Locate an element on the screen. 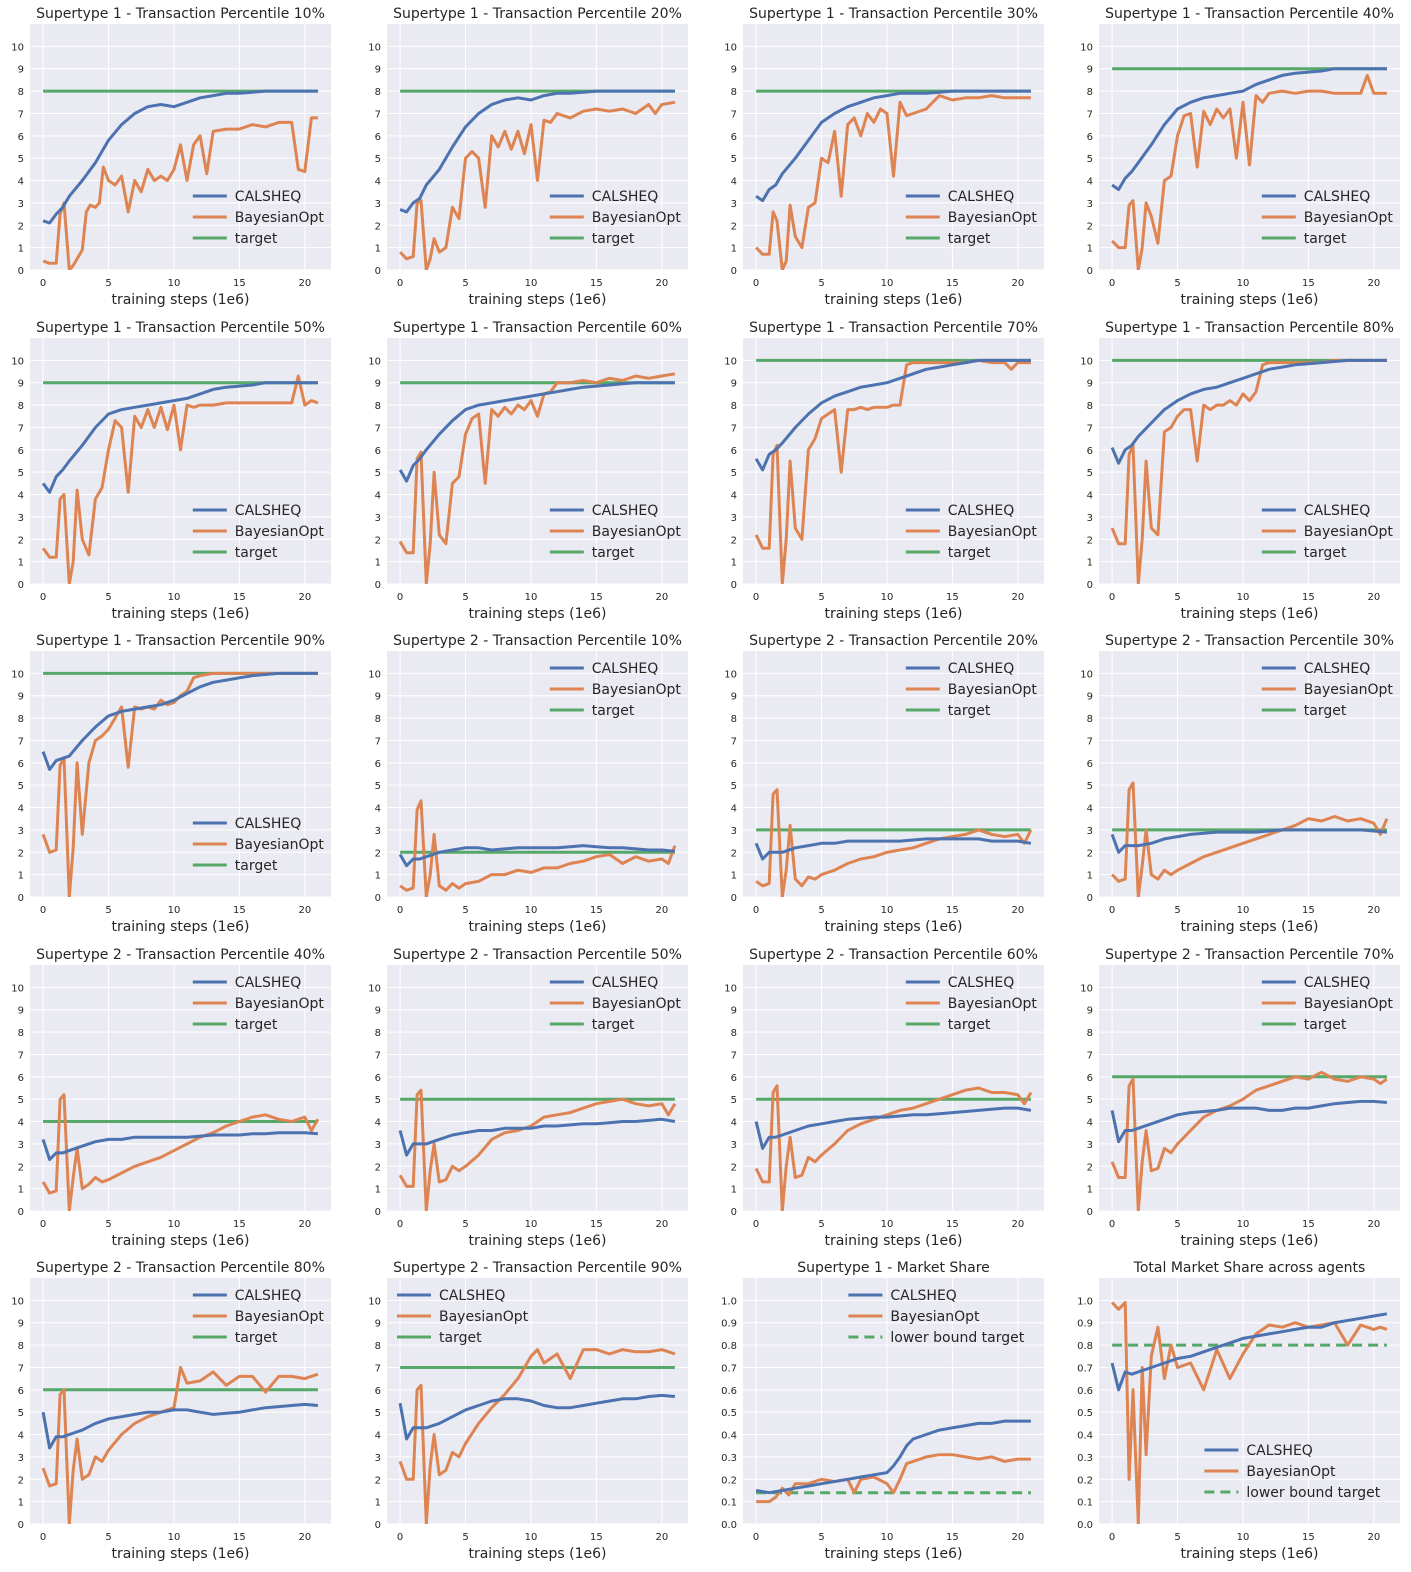  y-tick-label: 0.6 is located at coordinates (729, 1391).